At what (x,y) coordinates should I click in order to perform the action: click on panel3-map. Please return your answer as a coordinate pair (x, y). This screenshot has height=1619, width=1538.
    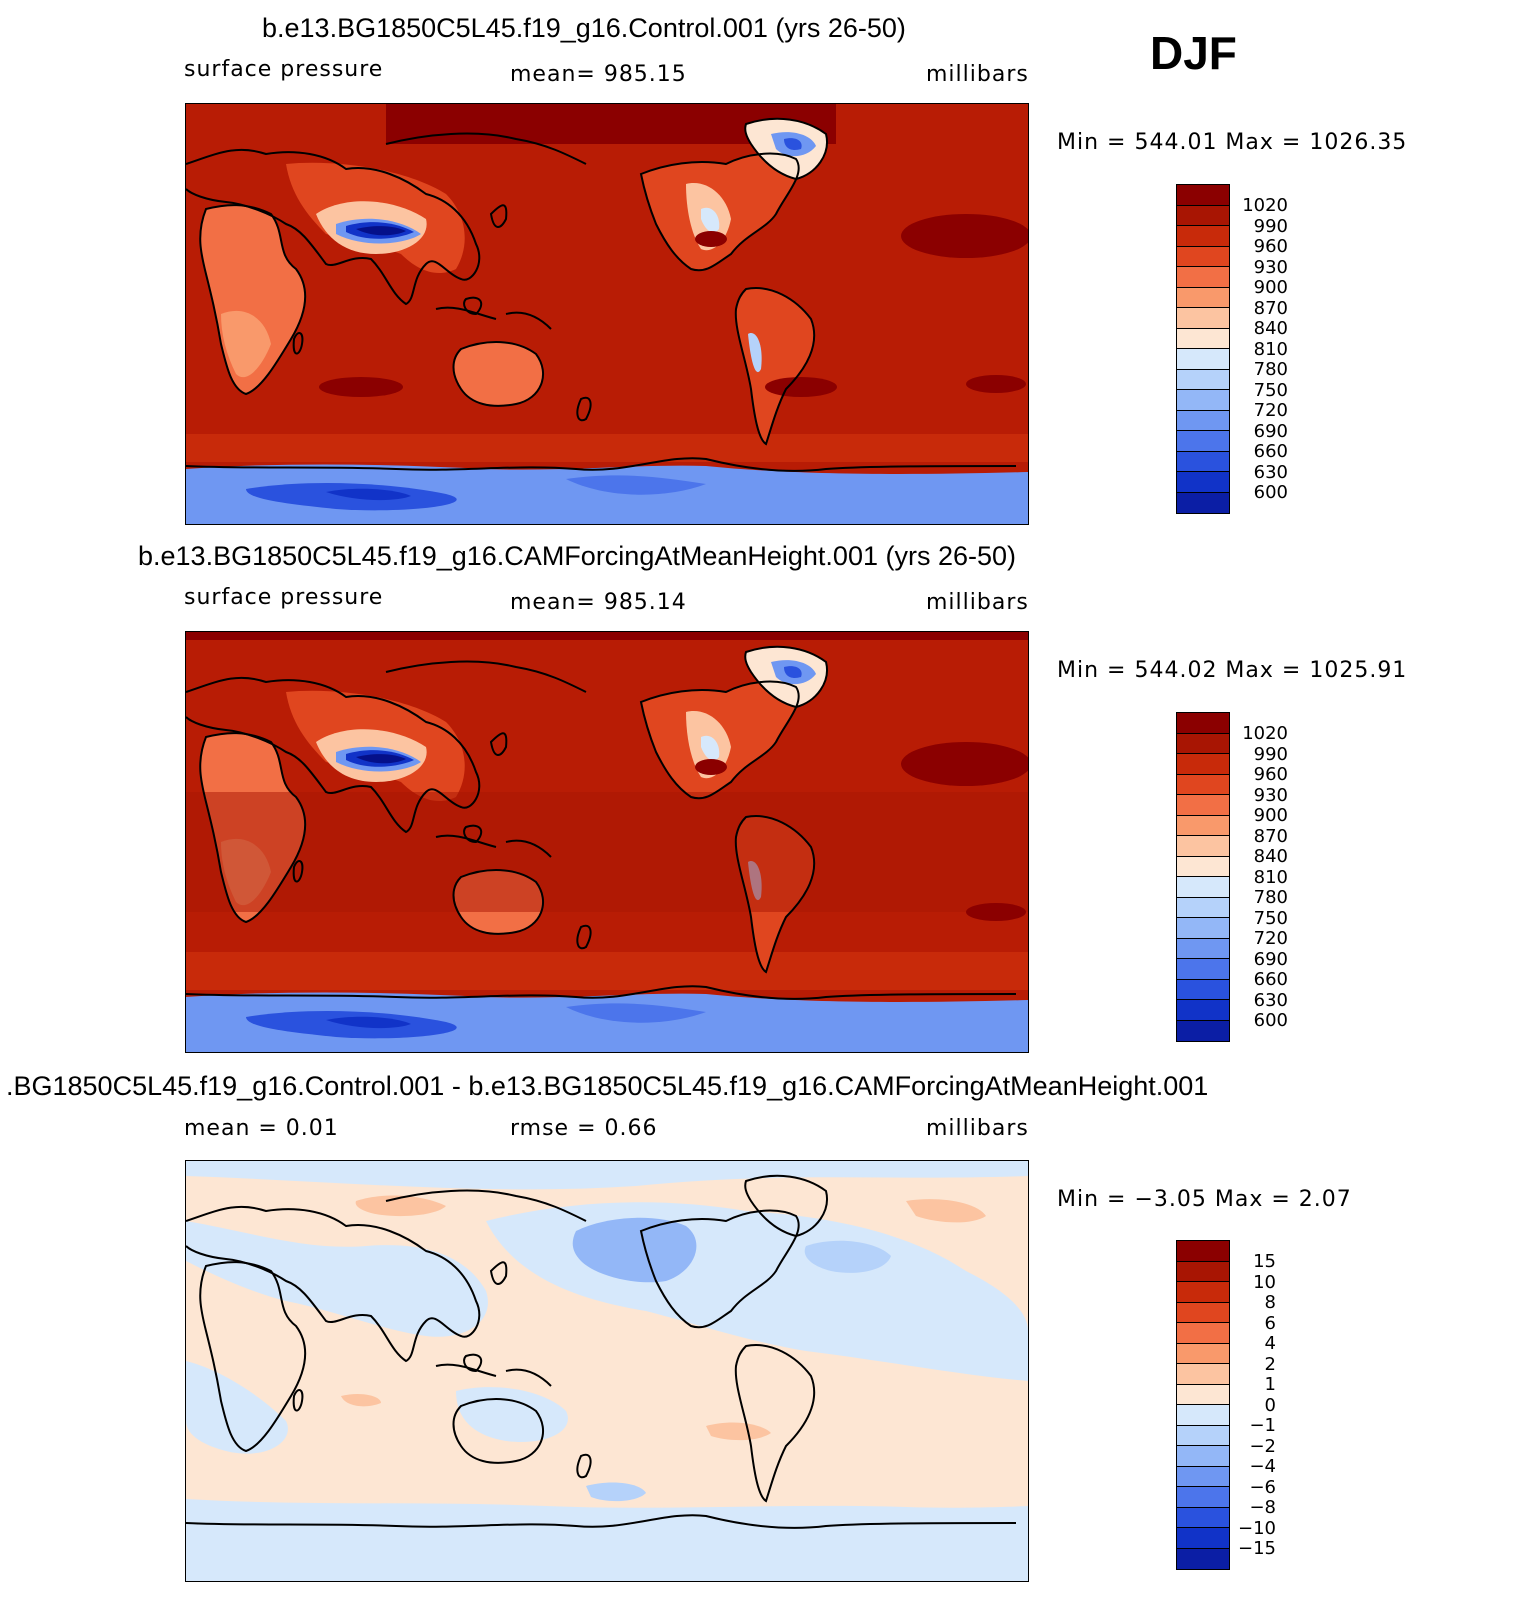
    Looking at the image, I should click on (607, 1371).